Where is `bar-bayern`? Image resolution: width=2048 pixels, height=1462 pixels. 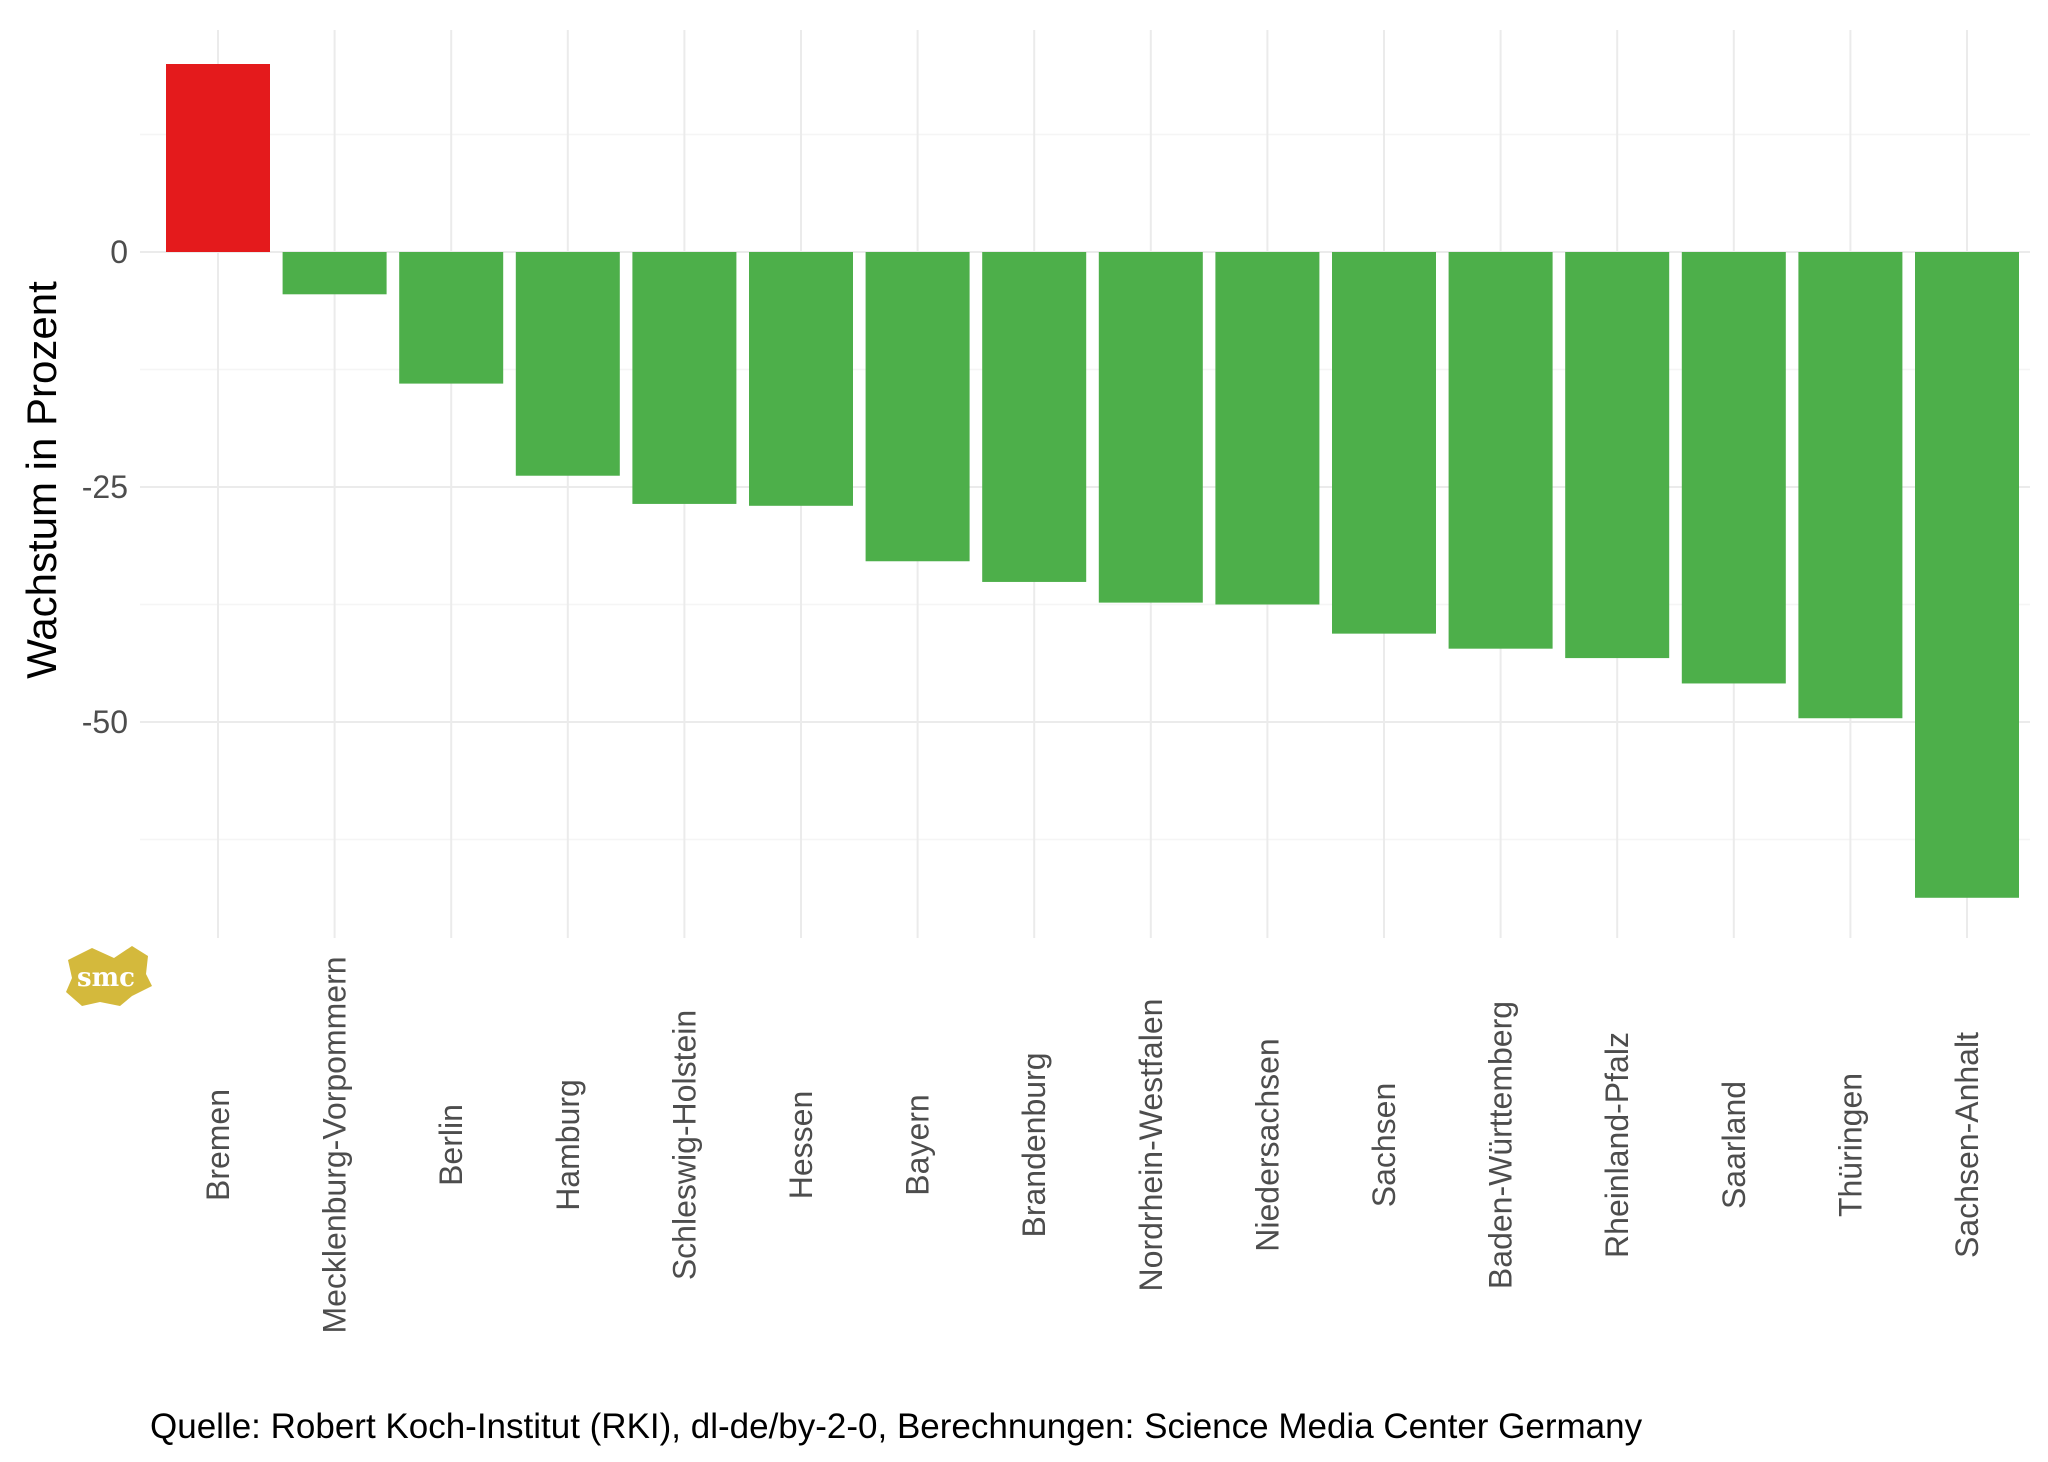 bar-bayern is located at coordinates (917, 407).